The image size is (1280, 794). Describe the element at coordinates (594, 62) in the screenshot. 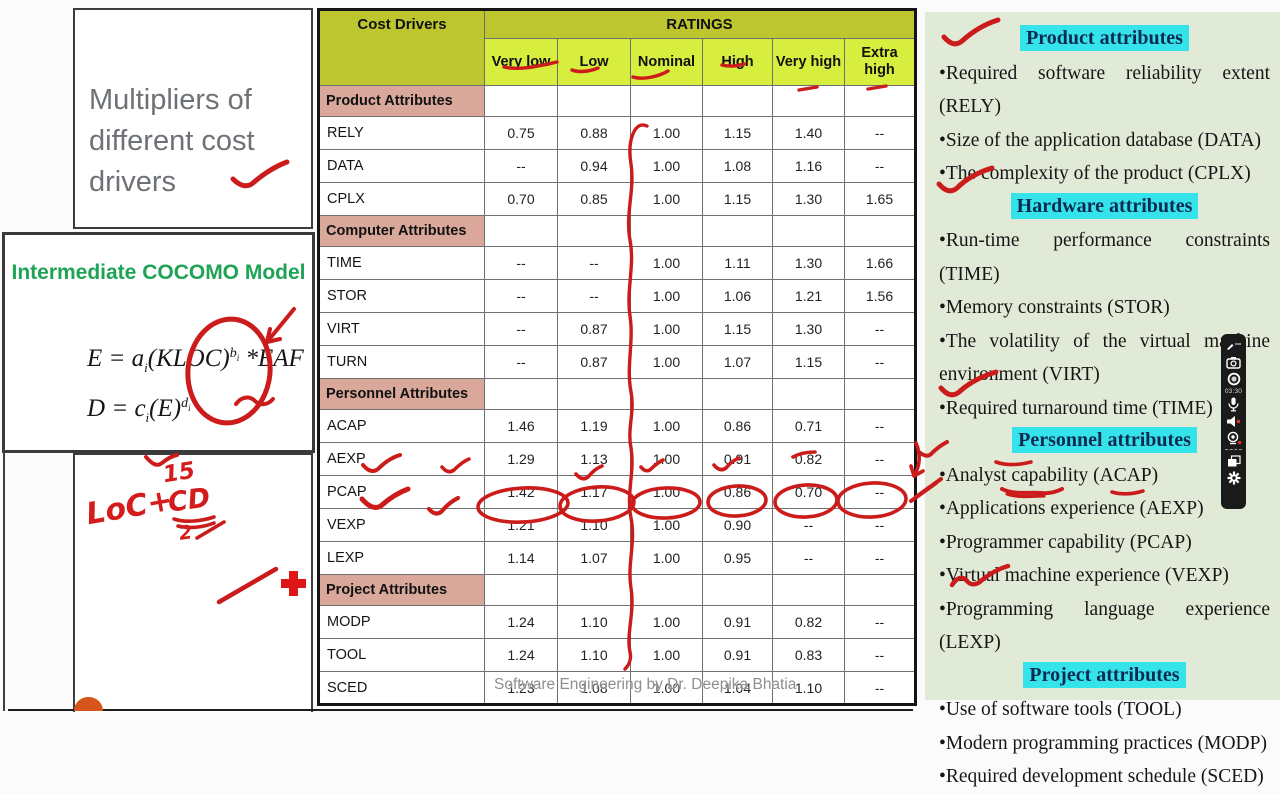

I see `rating-level-header: Low` at that location.